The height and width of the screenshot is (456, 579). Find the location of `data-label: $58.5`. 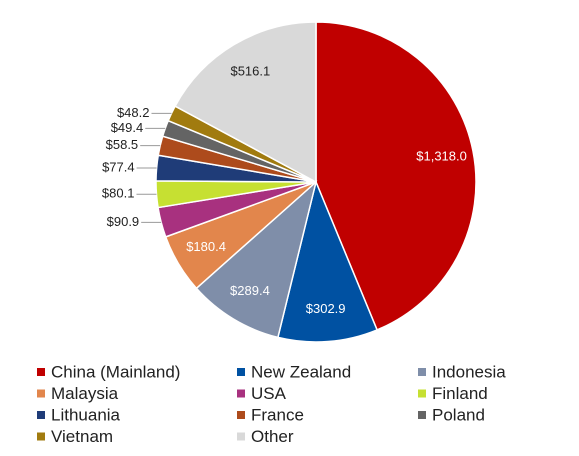

data-label: $58.5 is located at coordinates (122, 144).